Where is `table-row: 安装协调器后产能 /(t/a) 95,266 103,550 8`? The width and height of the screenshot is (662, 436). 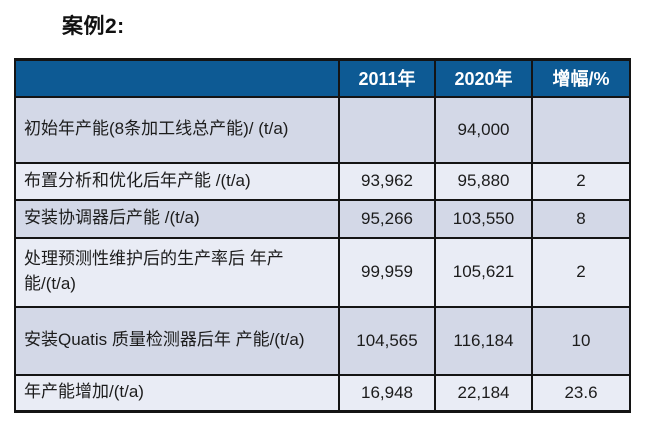
table-row: 安装协调器后产能 /(t/a) 95,266 103,550 8 is located at coordinates (322, 218).